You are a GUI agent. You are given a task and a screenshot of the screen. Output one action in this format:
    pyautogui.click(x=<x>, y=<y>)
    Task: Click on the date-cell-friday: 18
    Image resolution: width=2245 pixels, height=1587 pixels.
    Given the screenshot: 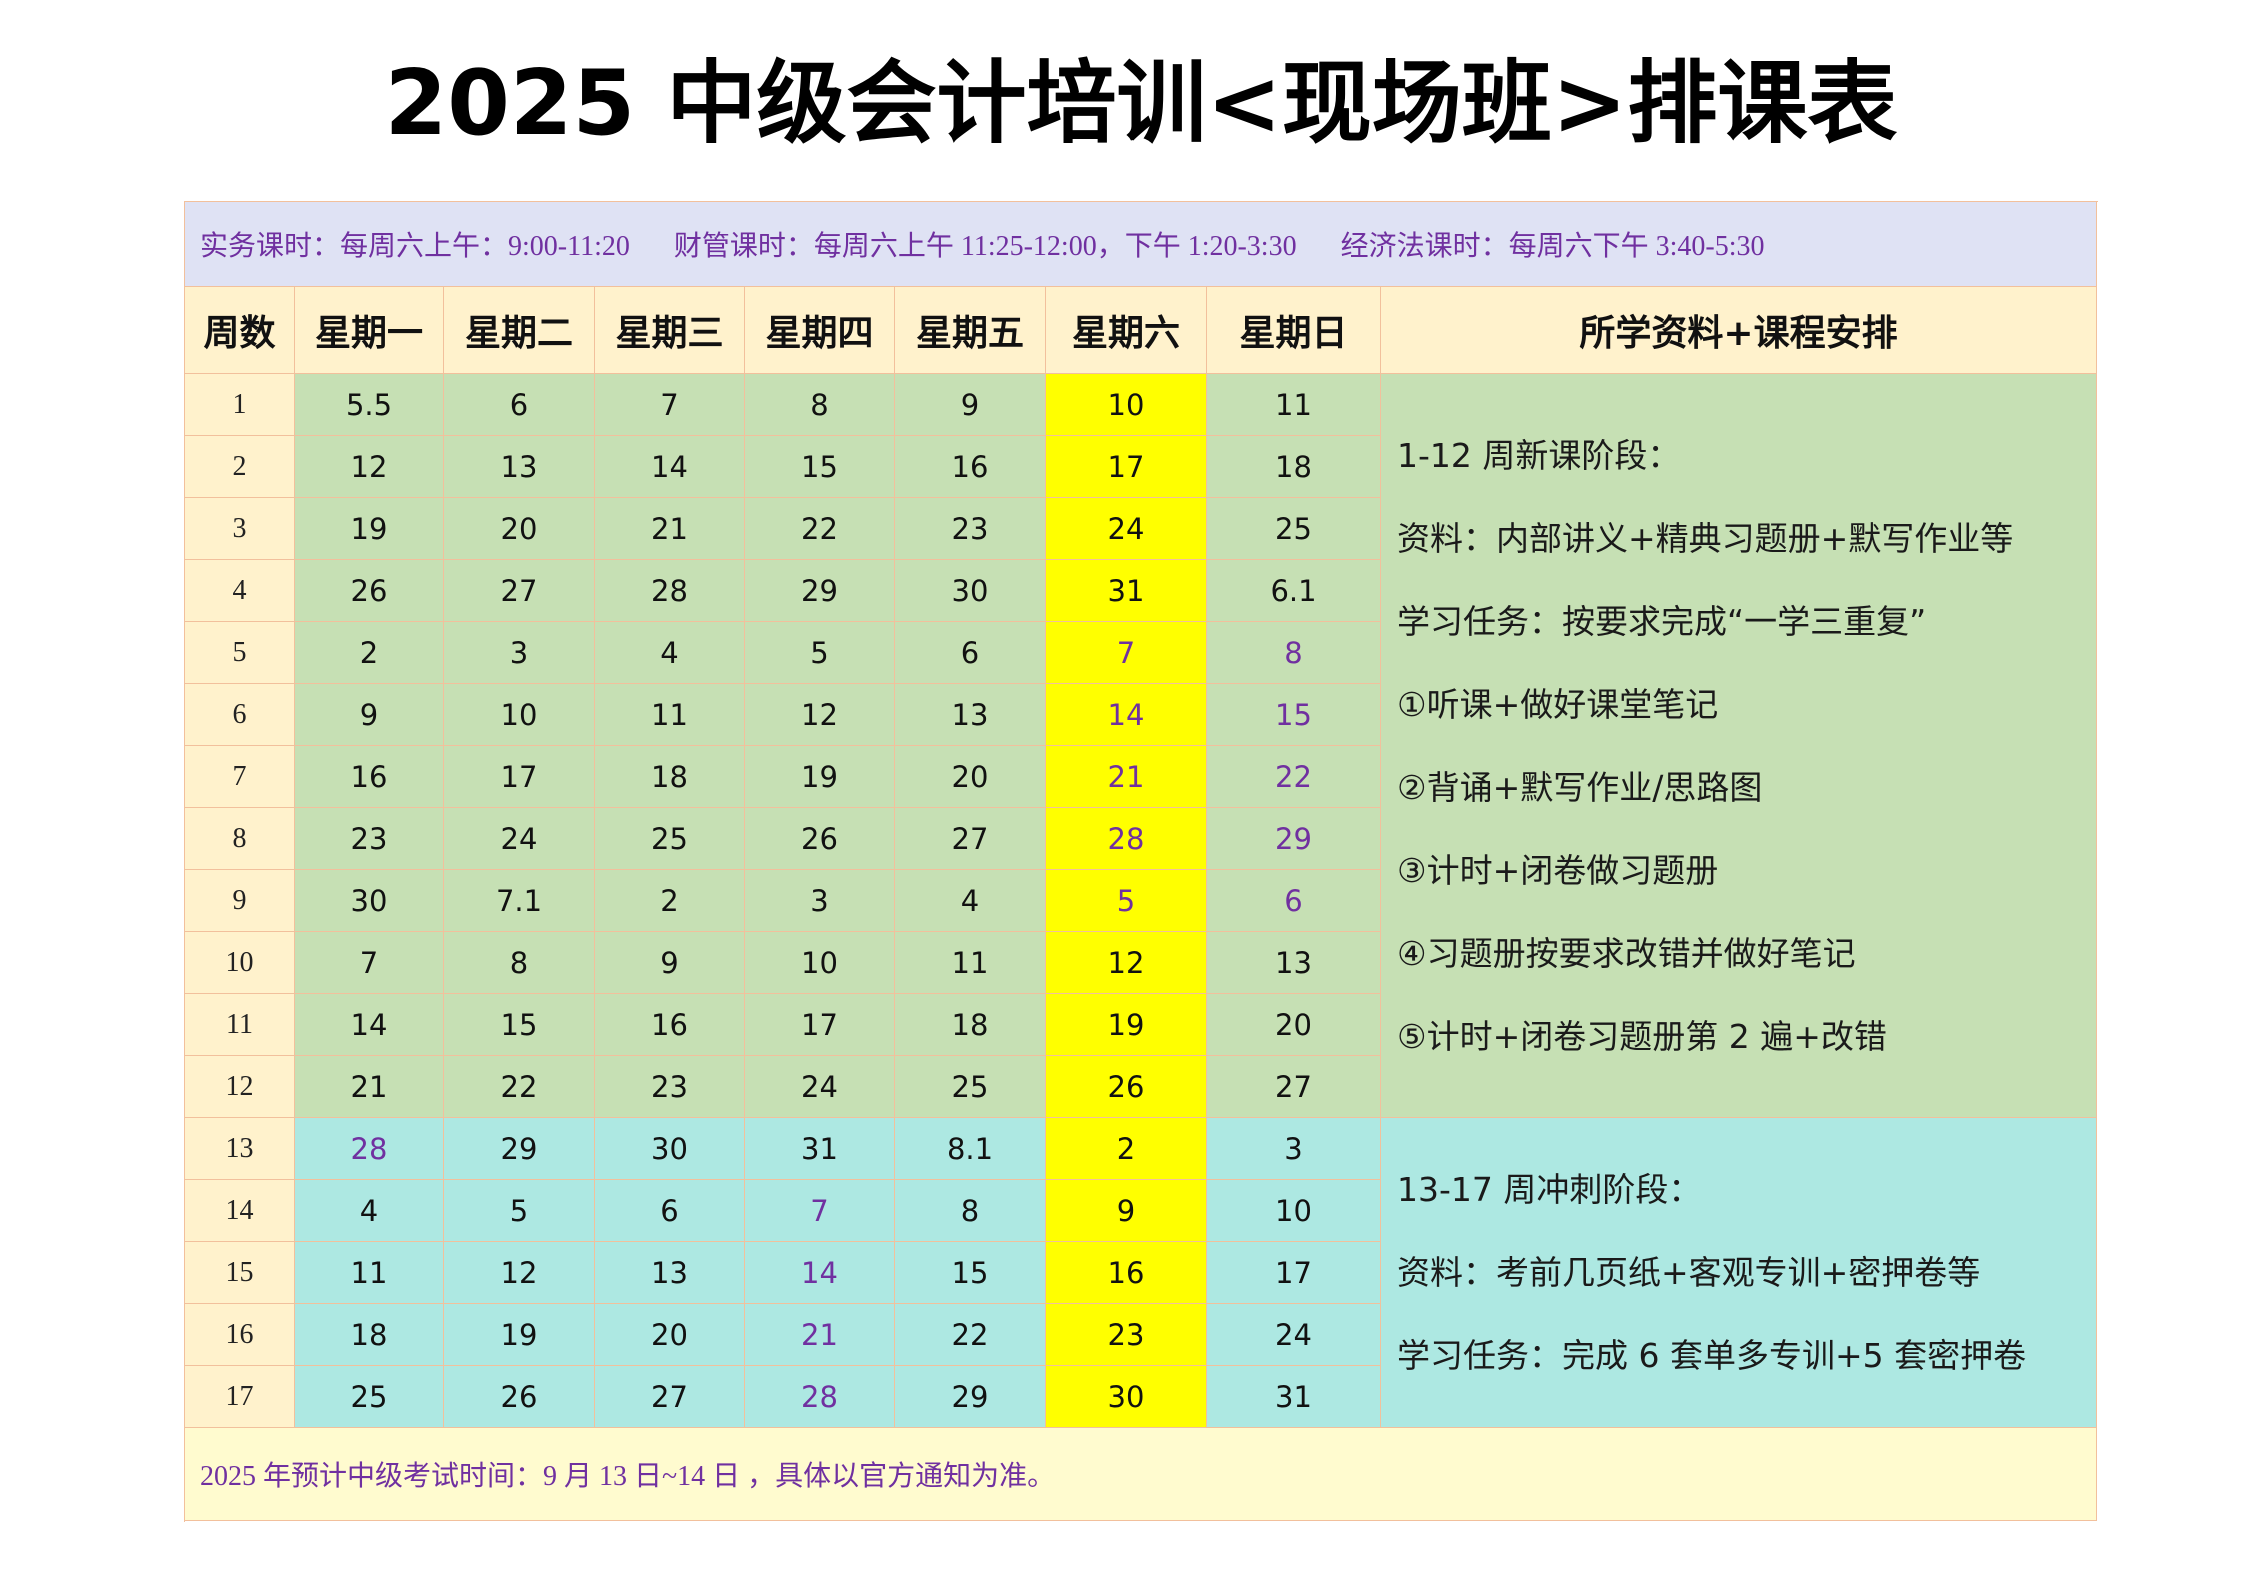 What is the action you would take?
    pyautogui.click(x=970, y=1025)
    